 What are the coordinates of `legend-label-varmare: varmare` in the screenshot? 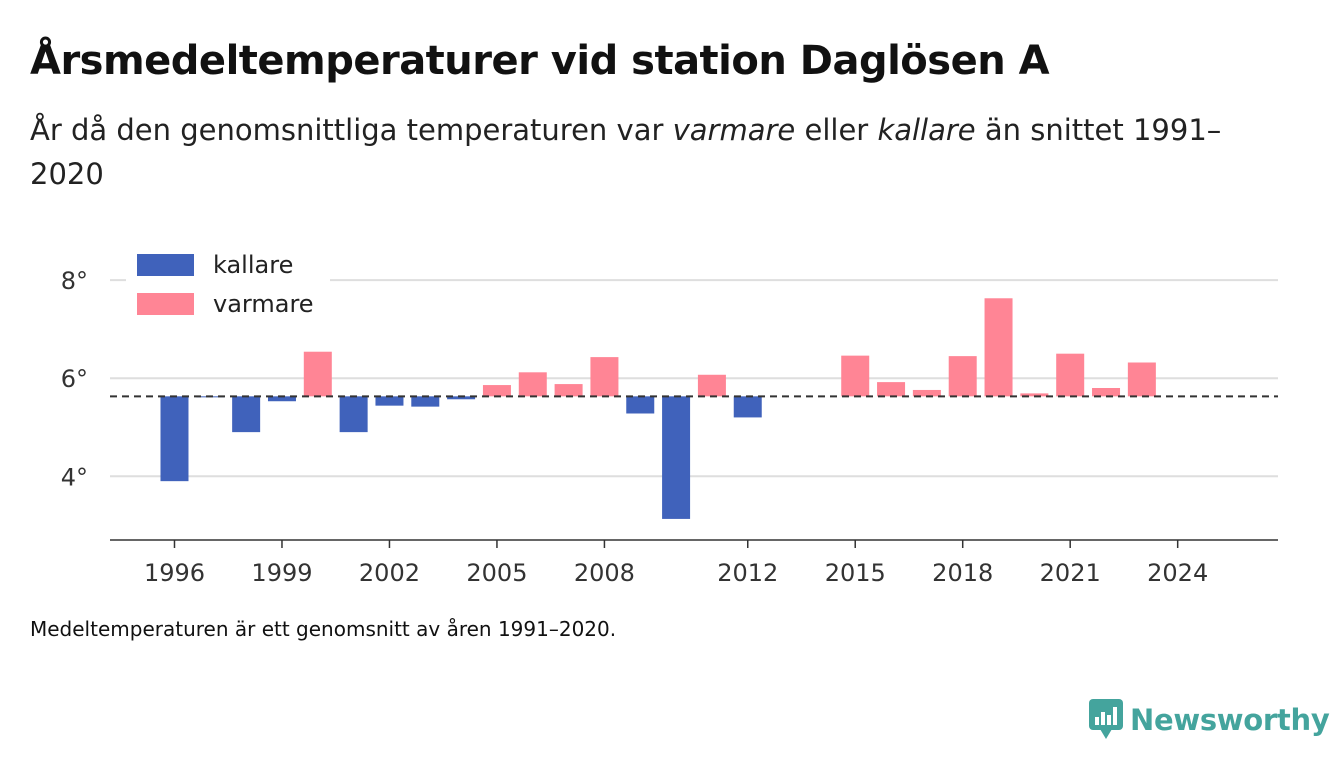 It's located at (263, 304).